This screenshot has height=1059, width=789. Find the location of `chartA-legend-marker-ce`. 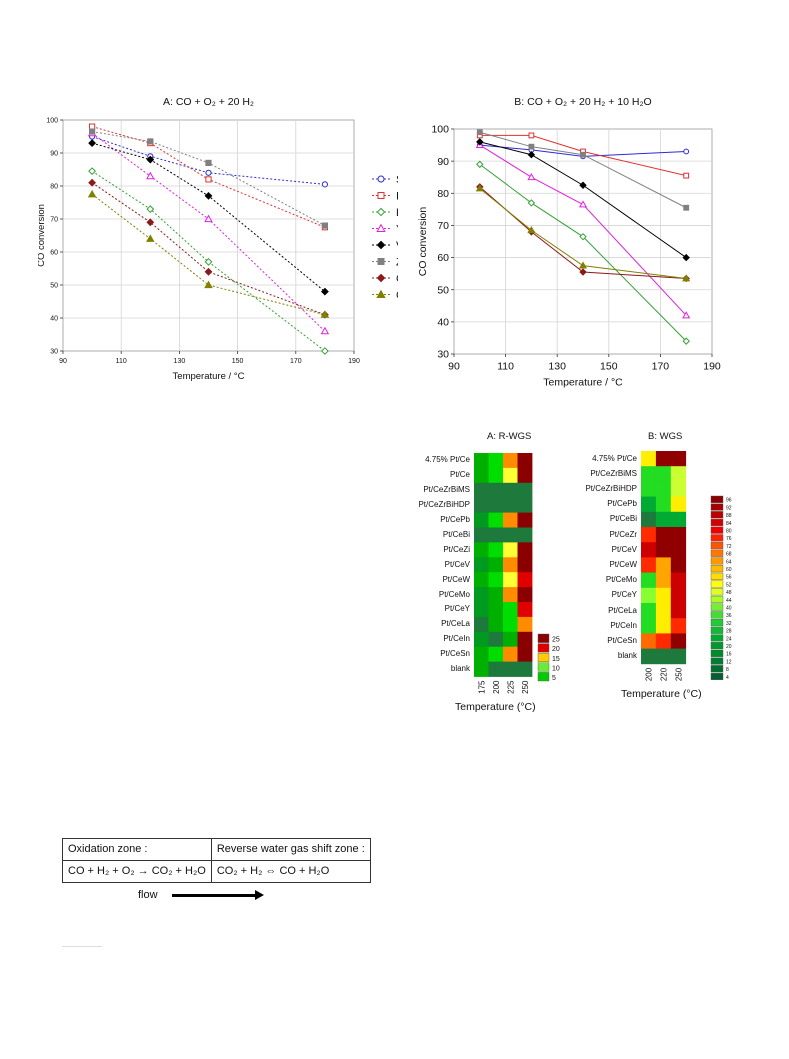

chartA-legend-marker-ce is located at coordinates (381, 278).